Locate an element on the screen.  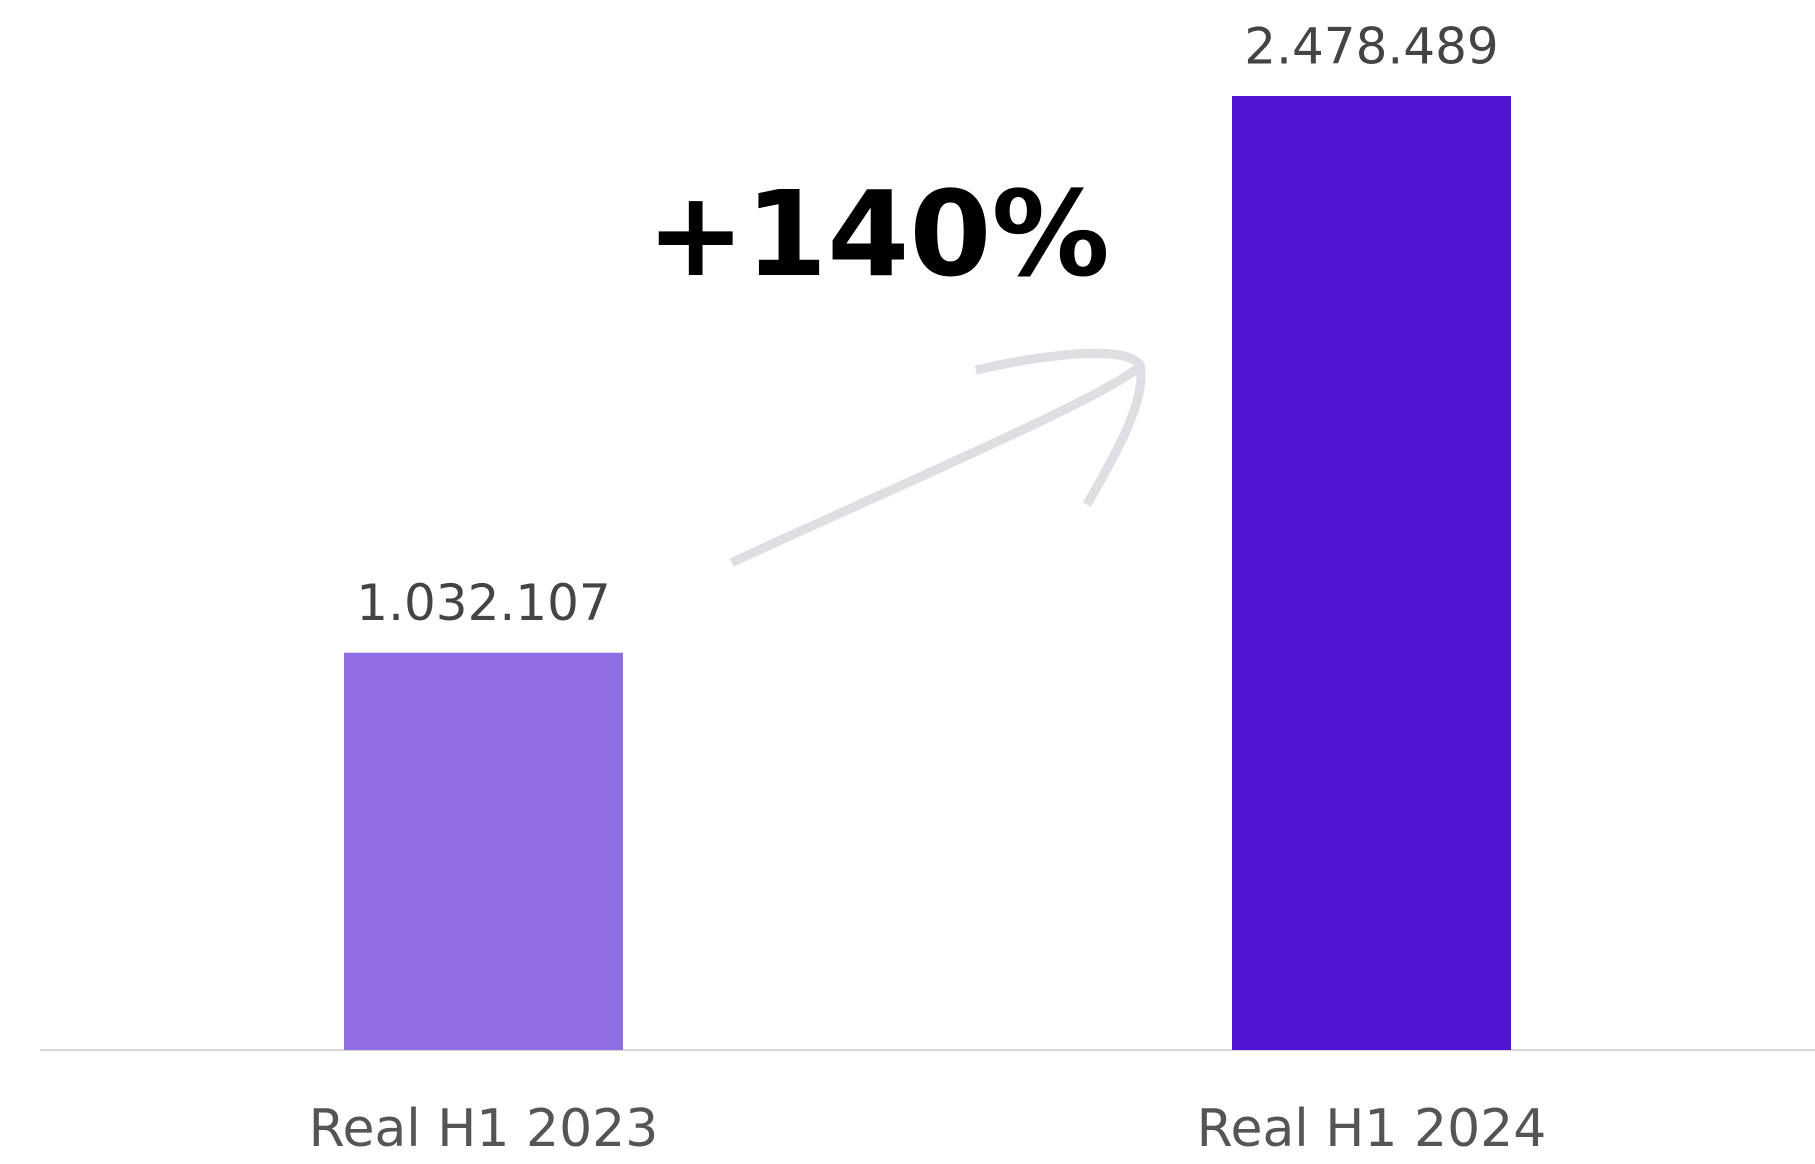
value-label: 1.032.107 is located at coordinates (483, 603).